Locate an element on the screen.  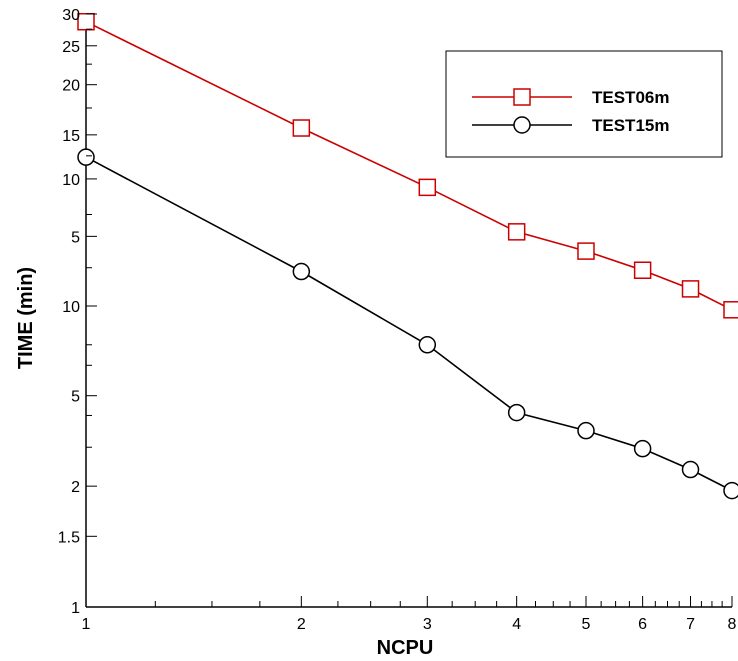
y-tick-label: 20 is located at coordinates (71, 86).